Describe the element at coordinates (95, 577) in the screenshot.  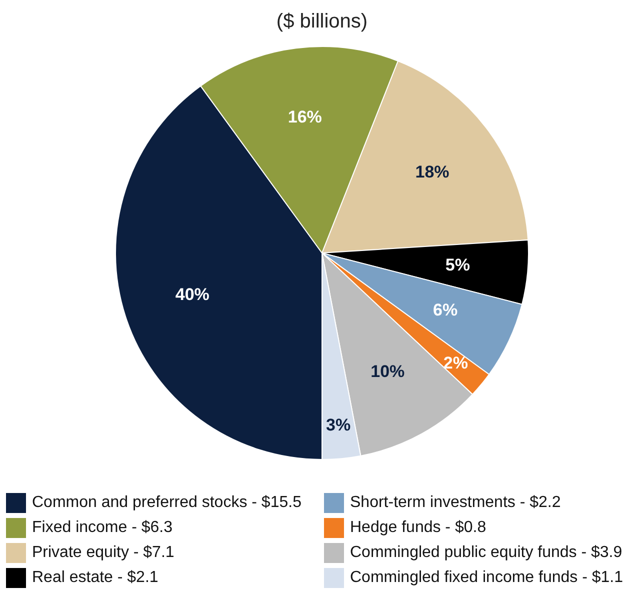
I see `legend-label: Real estate - $2.1` at that location.